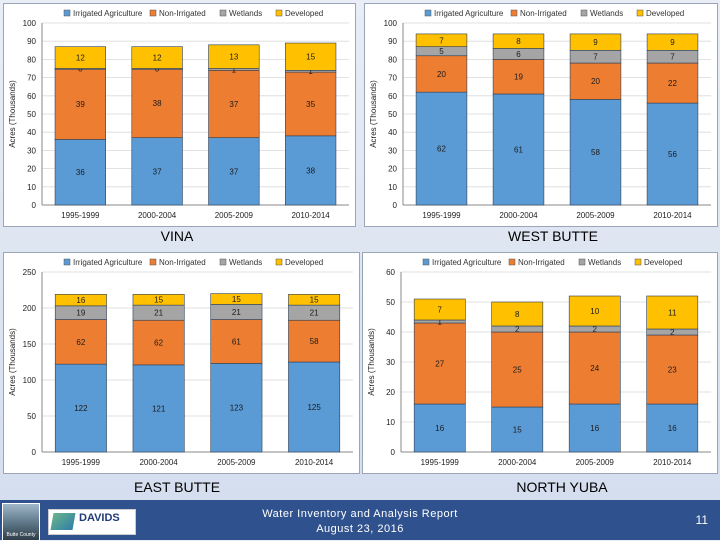  I want to click on data-label: 2, so click(517, 329).